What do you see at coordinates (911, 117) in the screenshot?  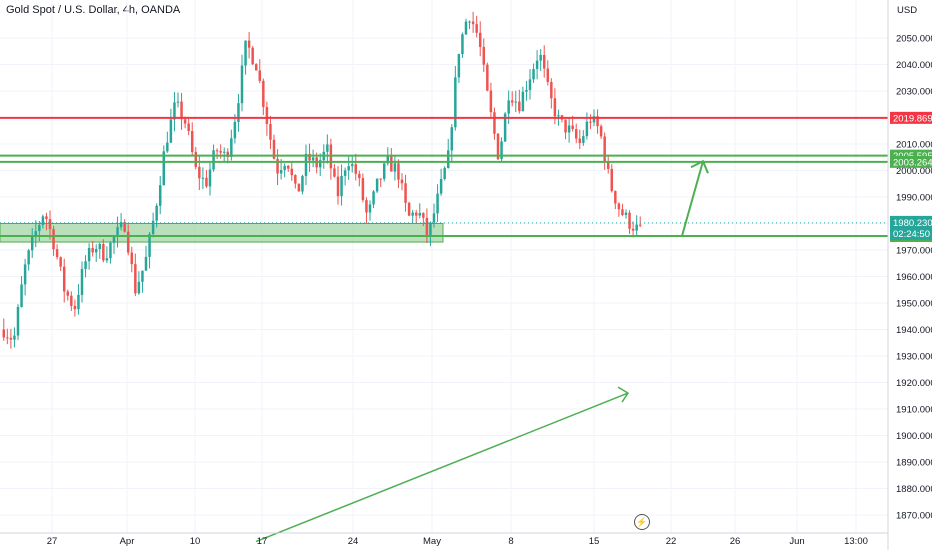 I see `level-2019.869-tag` at bounding box center [911, 117].